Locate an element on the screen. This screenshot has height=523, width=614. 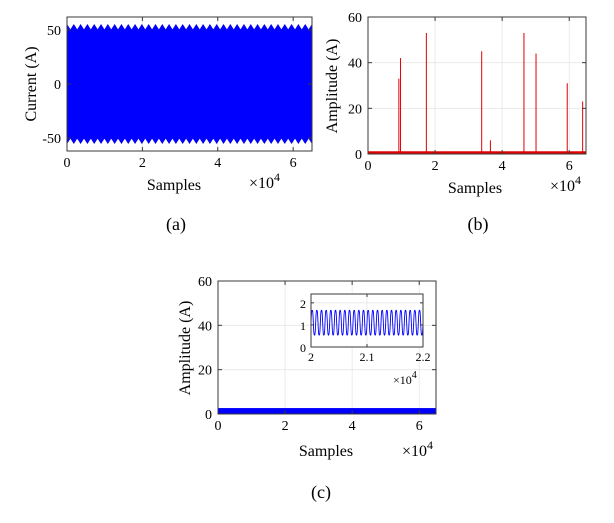
inset-oscillation is located at coordinates (367, 322).